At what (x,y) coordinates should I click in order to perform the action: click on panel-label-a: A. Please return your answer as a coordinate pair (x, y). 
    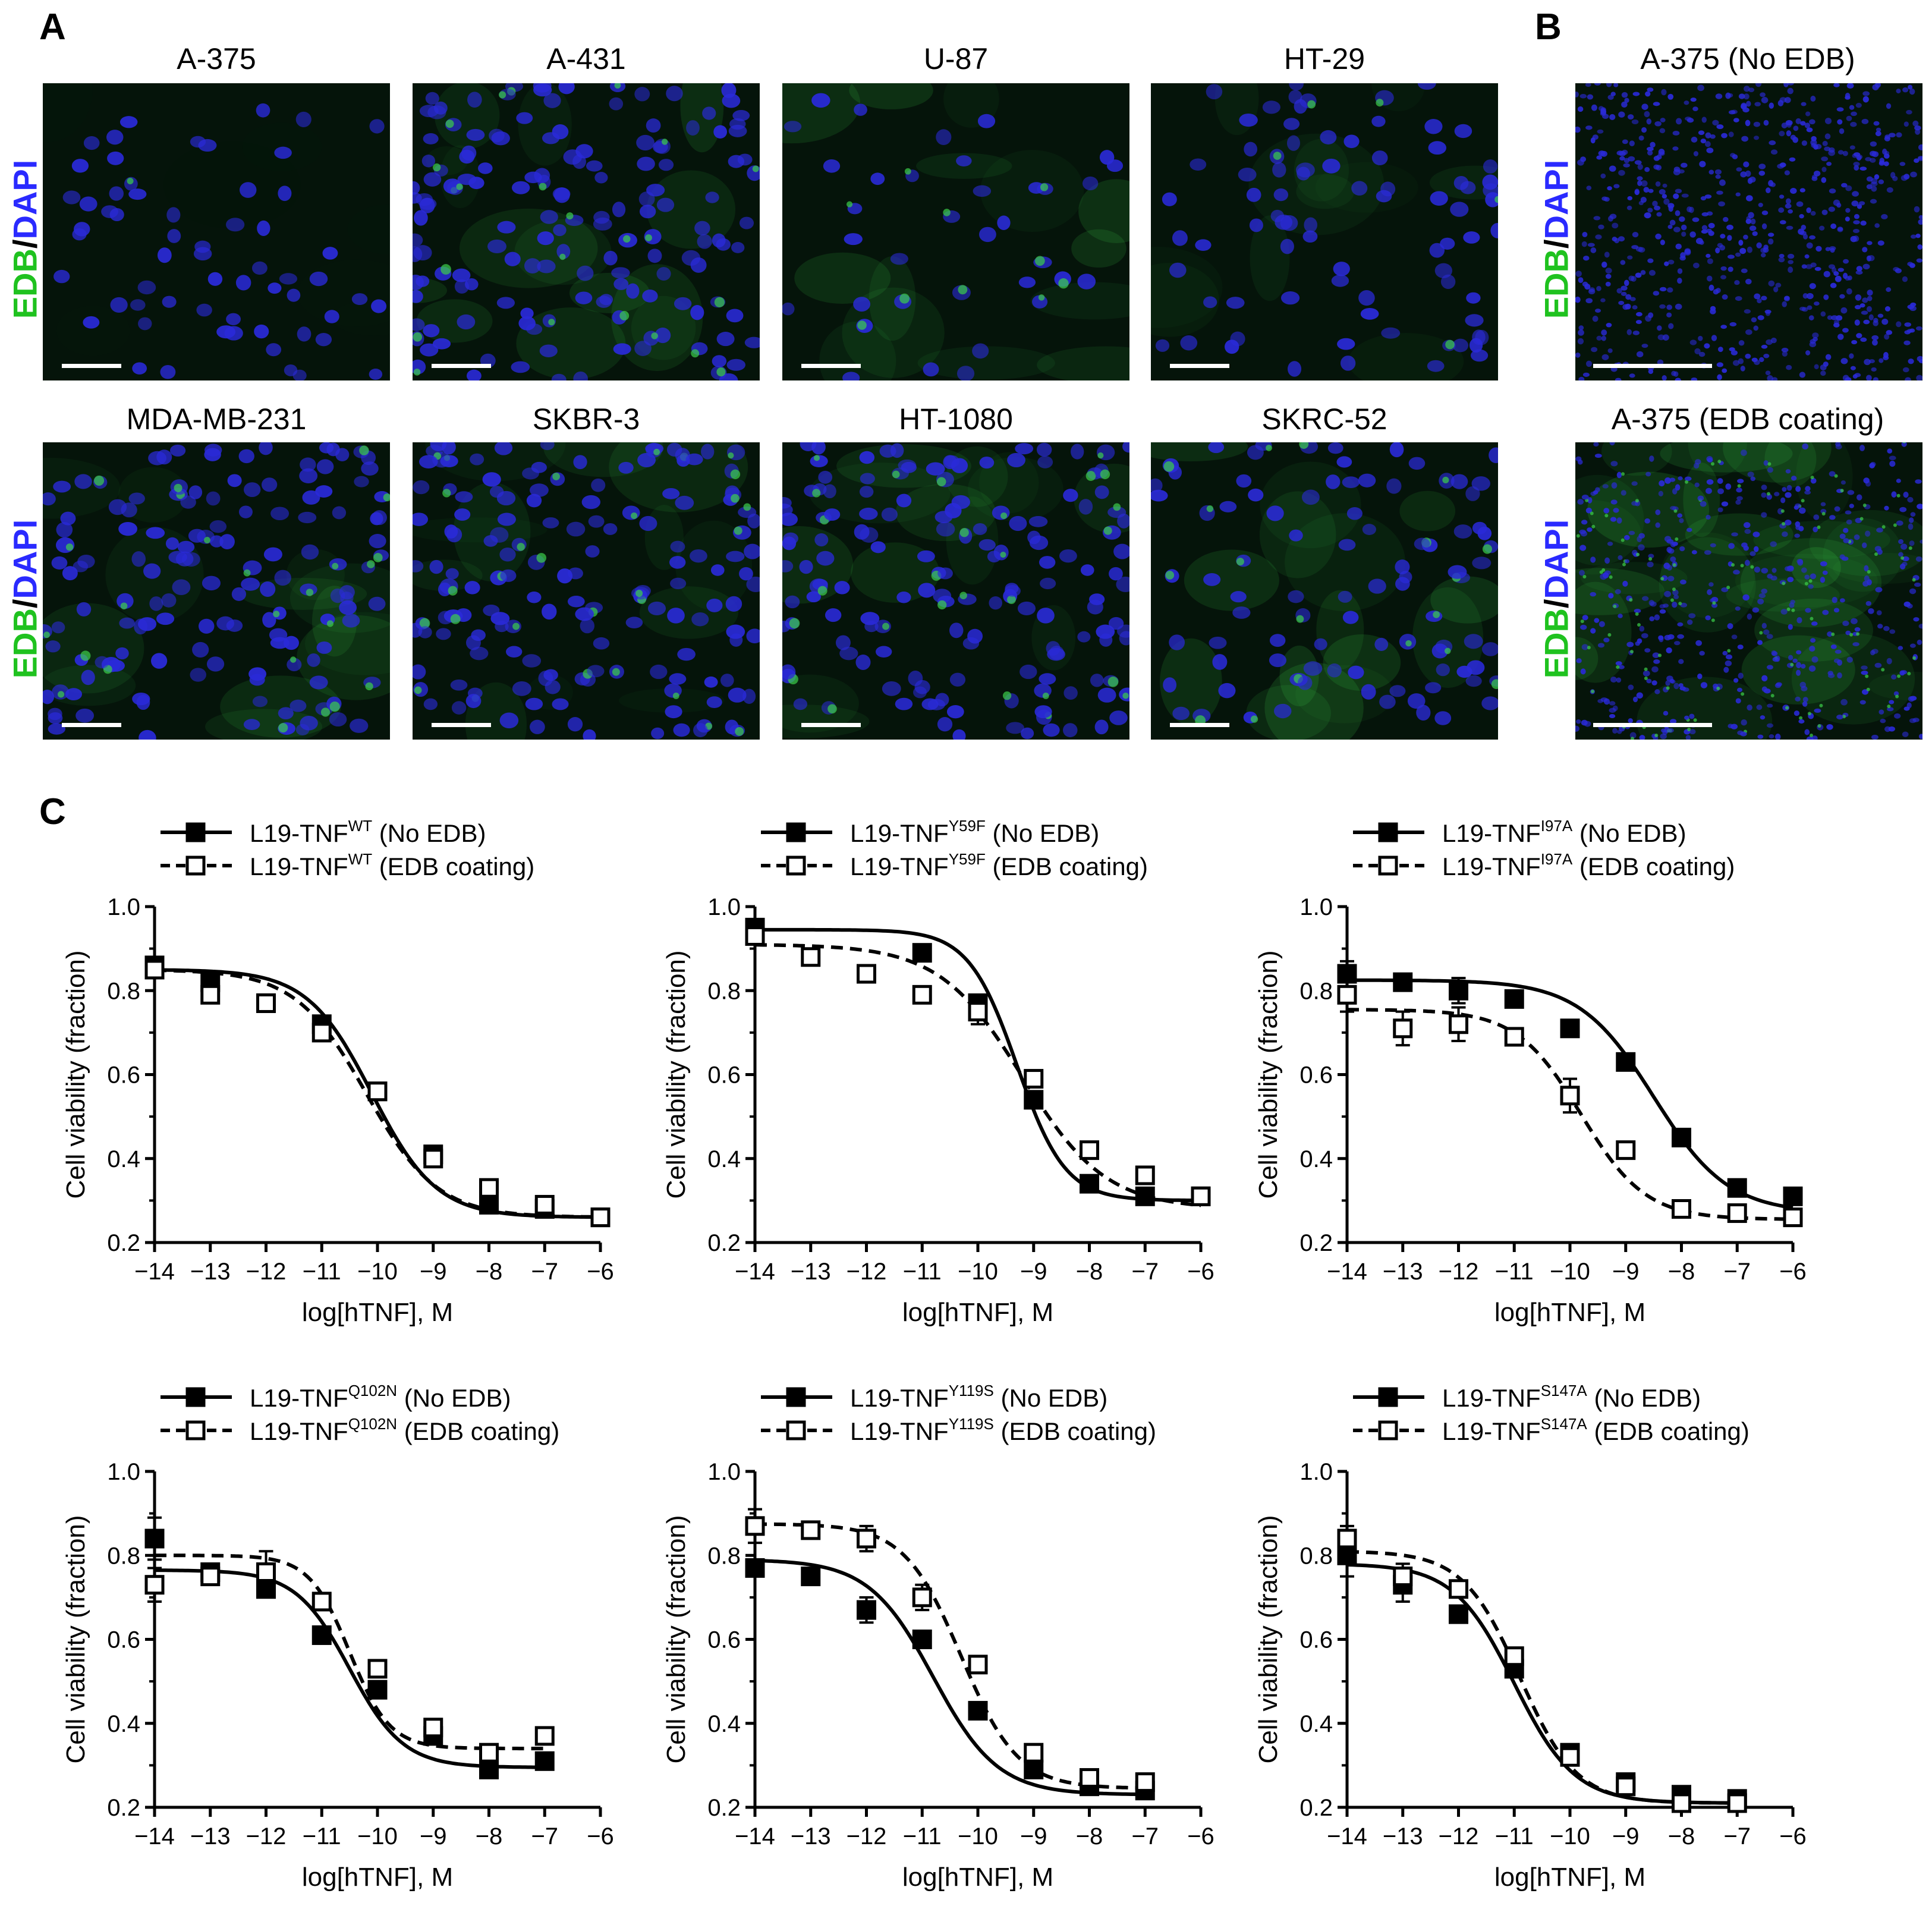
    Looking at the image, I should click on (52, 27).